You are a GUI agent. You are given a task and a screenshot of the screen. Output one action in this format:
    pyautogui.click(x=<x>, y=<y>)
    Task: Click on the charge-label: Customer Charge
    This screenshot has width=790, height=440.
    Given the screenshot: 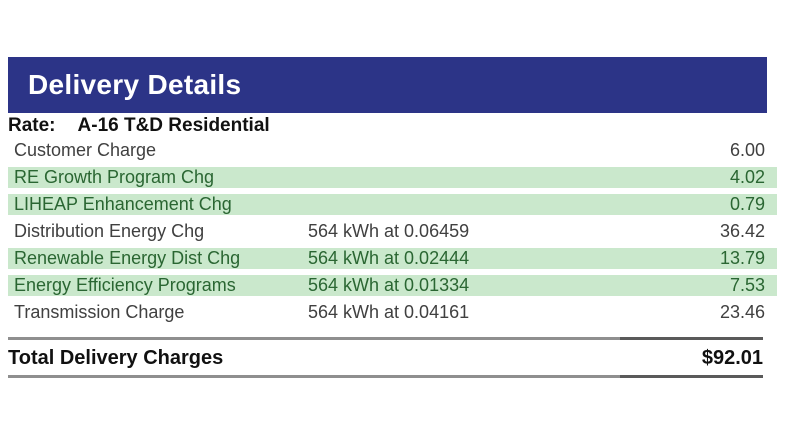 What is the action you would take?
    pyautogui.click(x=85, y=150)
    